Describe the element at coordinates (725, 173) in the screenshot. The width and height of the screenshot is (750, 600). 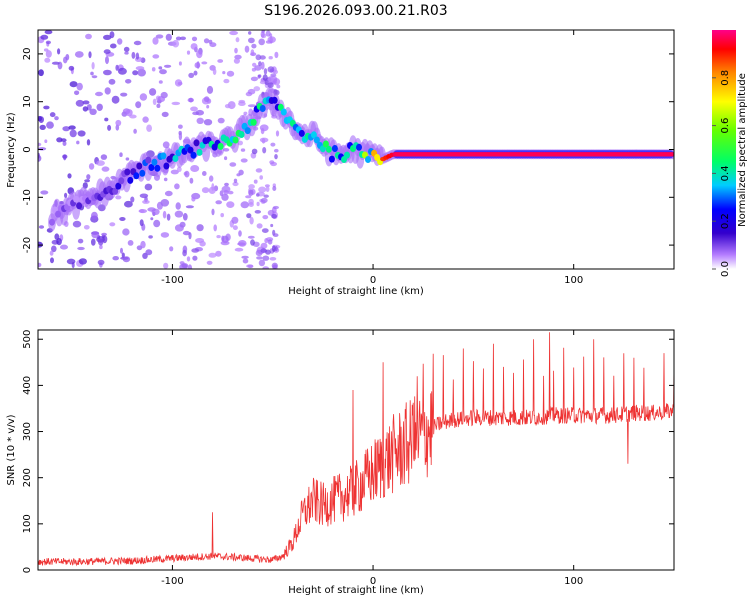
I see `colorbar-tick-label: 0.4` at that location.